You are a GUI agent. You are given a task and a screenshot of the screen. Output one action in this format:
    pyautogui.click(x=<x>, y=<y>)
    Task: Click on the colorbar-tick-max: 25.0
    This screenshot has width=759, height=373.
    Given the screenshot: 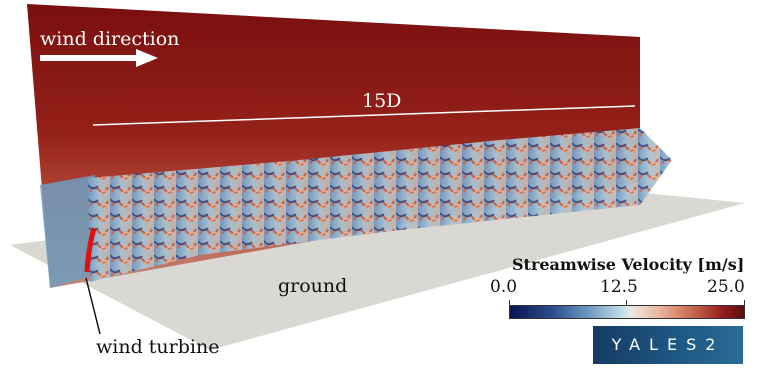 What is the action you would take?
    pyautogui.click(x=726, y=287)
    